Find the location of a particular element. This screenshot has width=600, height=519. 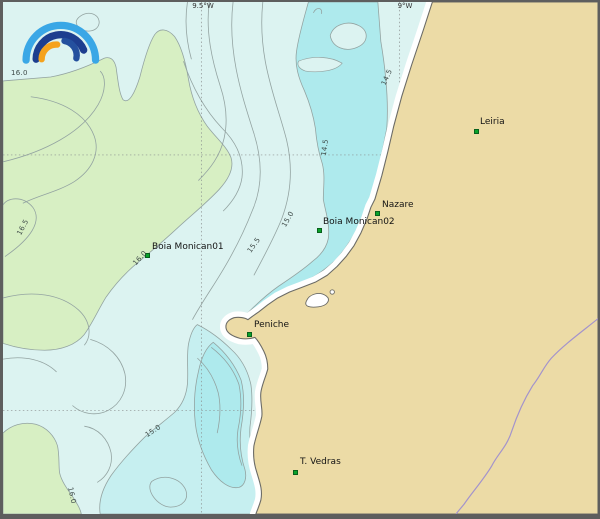

logo-outer-arc is located at coordinates (61, 42).